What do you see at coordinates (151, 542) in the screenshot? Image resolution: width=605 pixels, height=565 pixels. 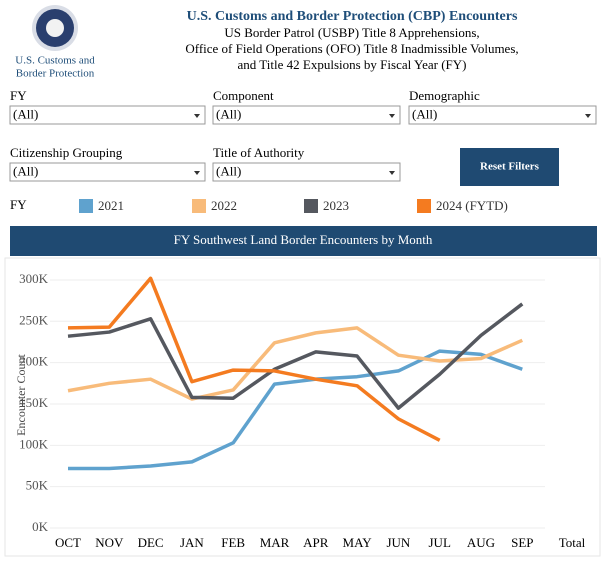 I see `x-tick-label: DEC` at bounding box center [151, 542].